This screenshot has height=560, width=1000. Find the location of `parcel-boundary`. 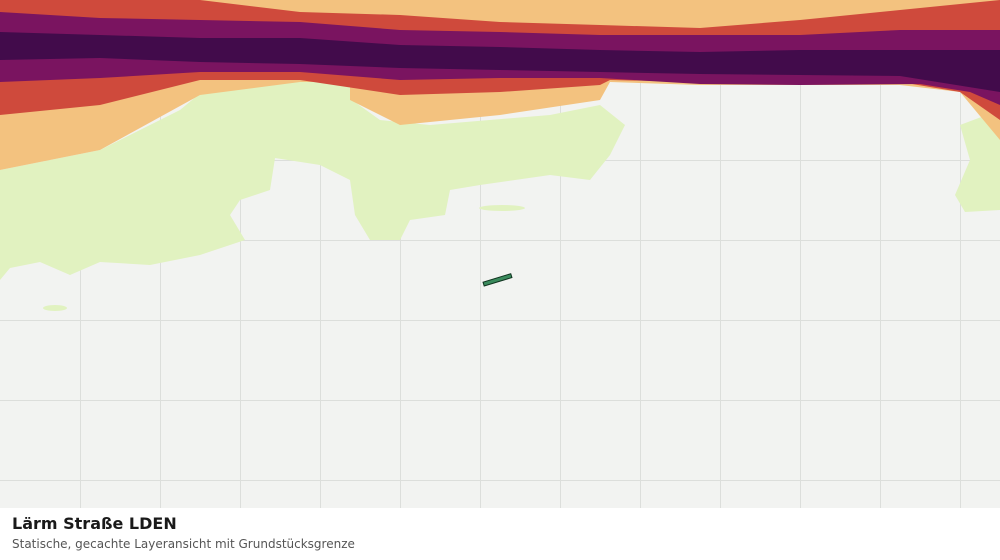

parcel-boundary is located at coordinates (497, 280).